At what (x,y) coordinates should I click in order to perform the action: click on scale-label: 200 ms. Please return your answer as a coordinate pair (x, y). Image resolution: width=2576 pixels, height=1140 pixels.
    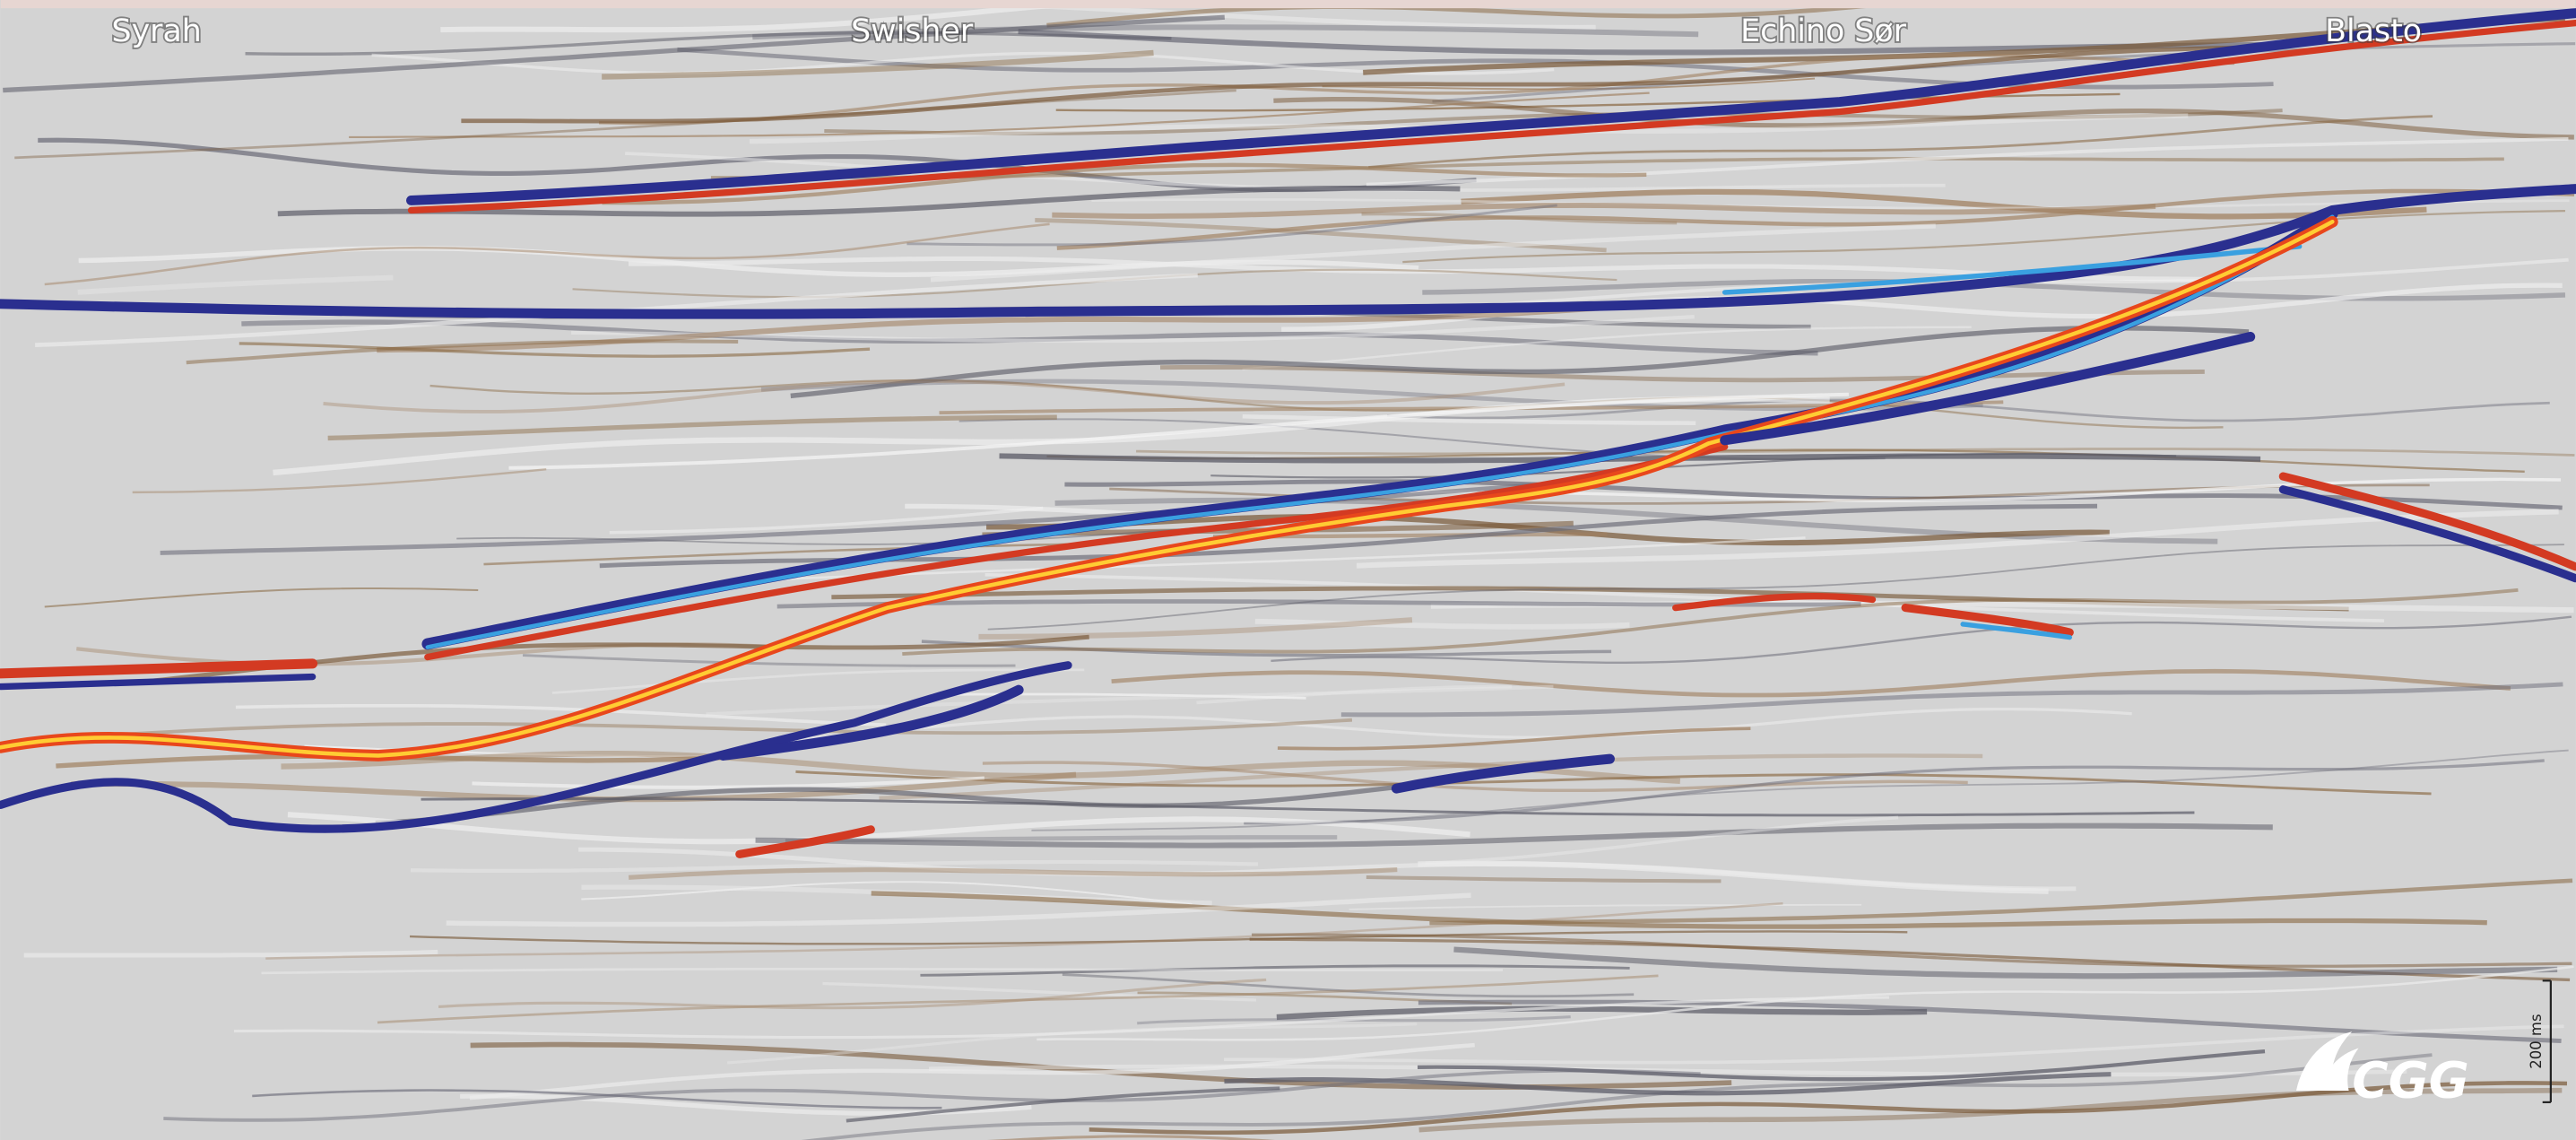
    Looking at the image, I should click on (2536, 1041).